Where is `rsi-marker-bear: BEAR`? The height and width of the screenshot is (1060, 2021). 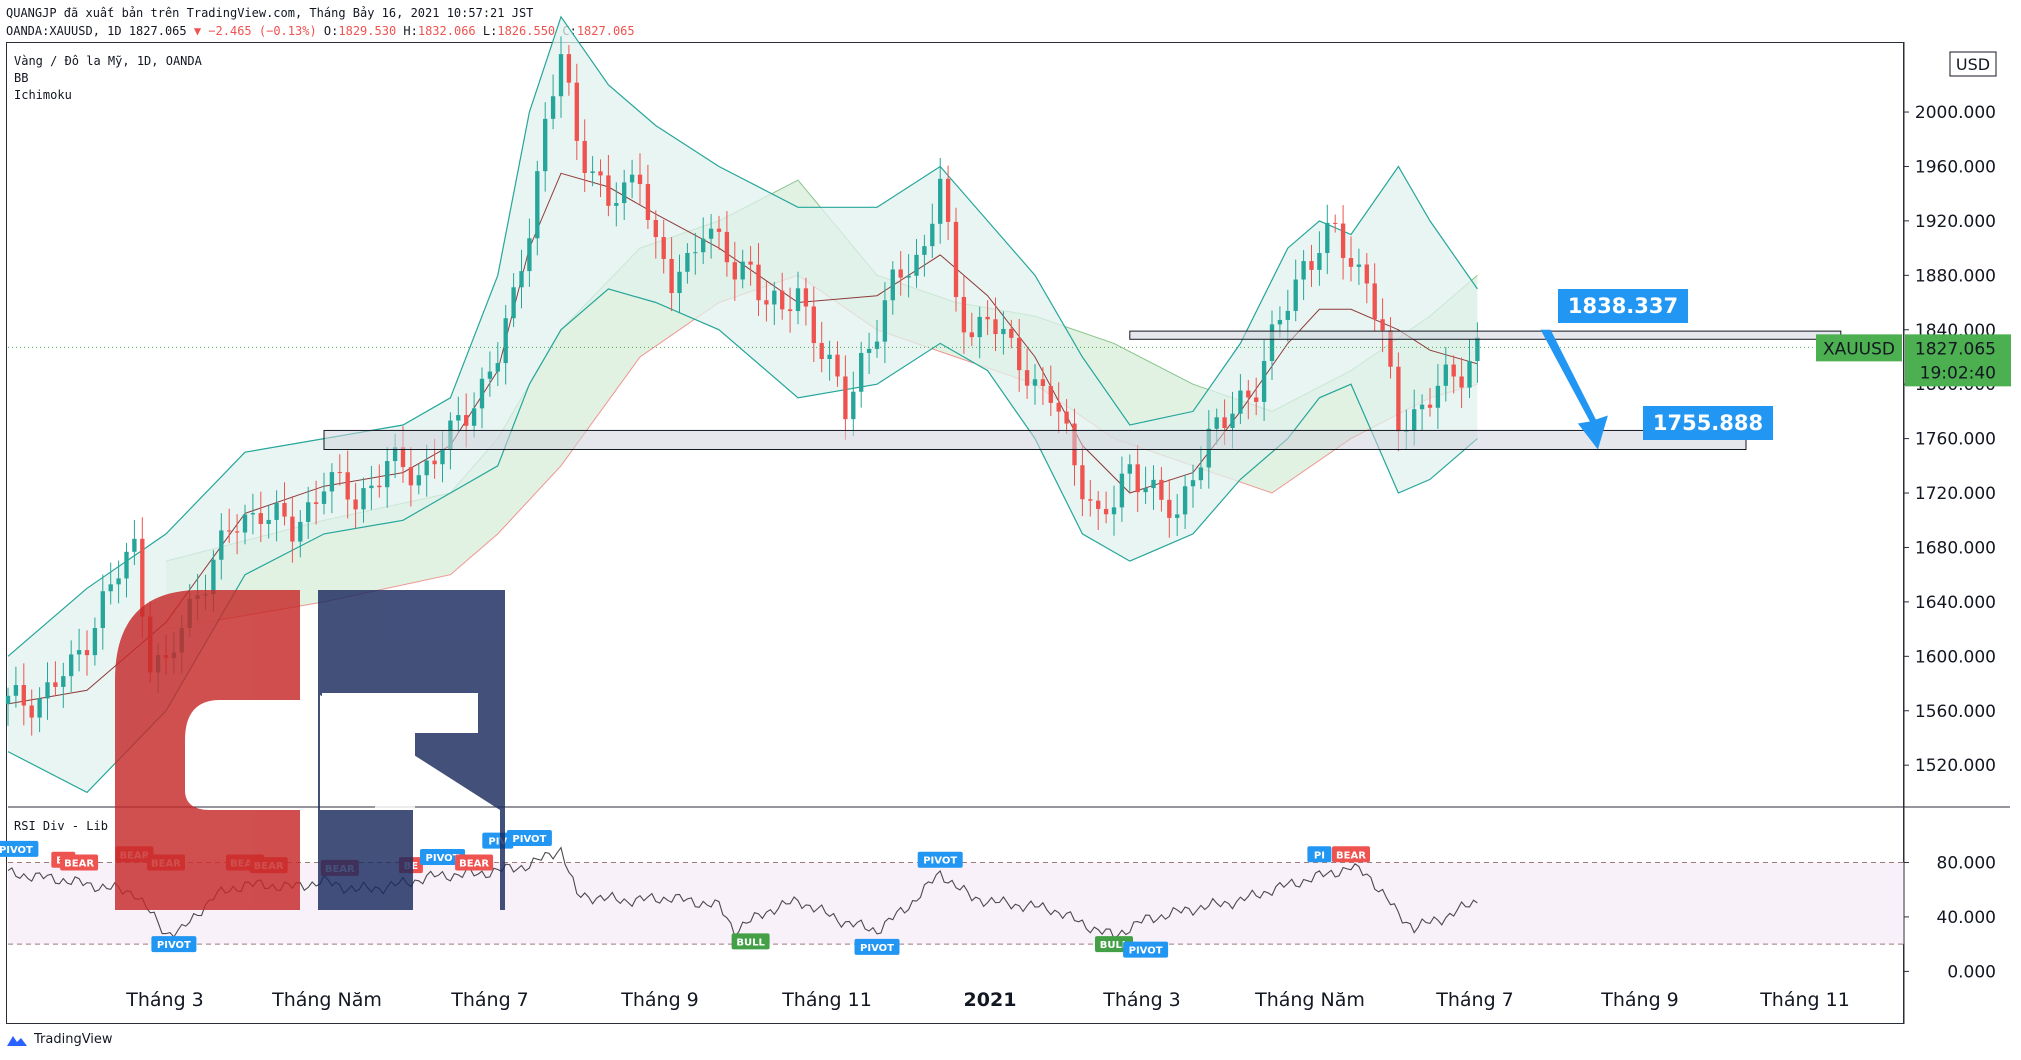
rsi-marker-bear: BEAR is located at coordinates (79, 862).